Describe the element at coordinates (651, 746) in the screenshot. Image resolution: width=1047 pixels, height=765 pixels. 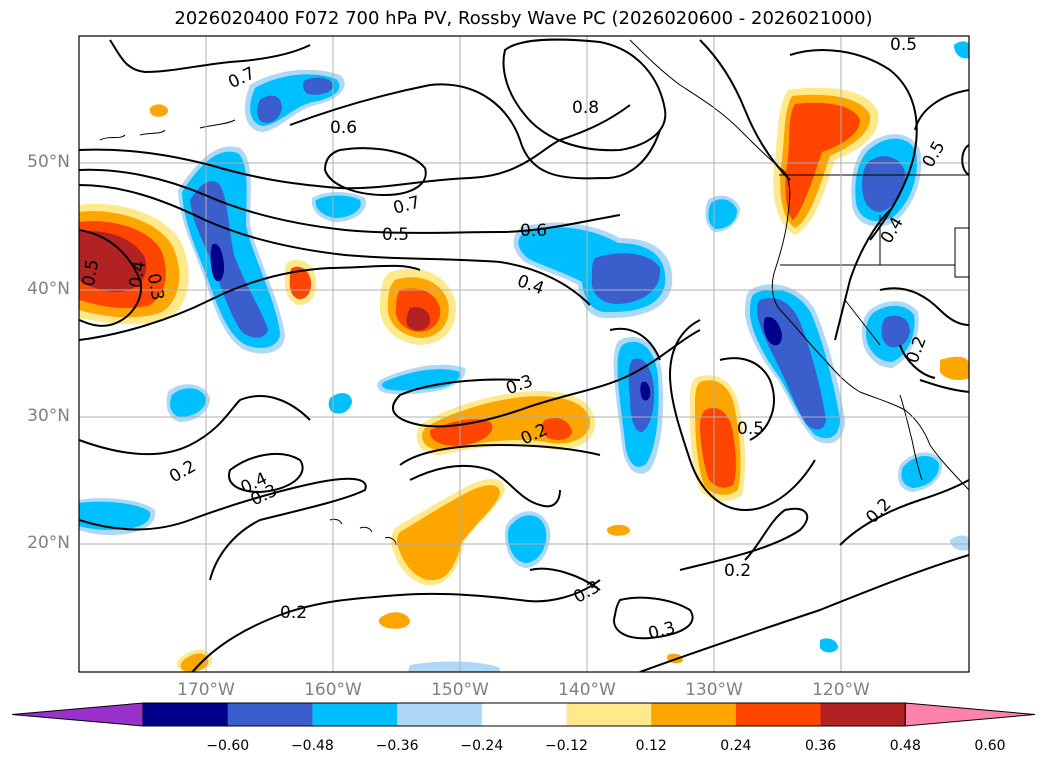
I see `colorbar-tick-label: 0.12` at that location.